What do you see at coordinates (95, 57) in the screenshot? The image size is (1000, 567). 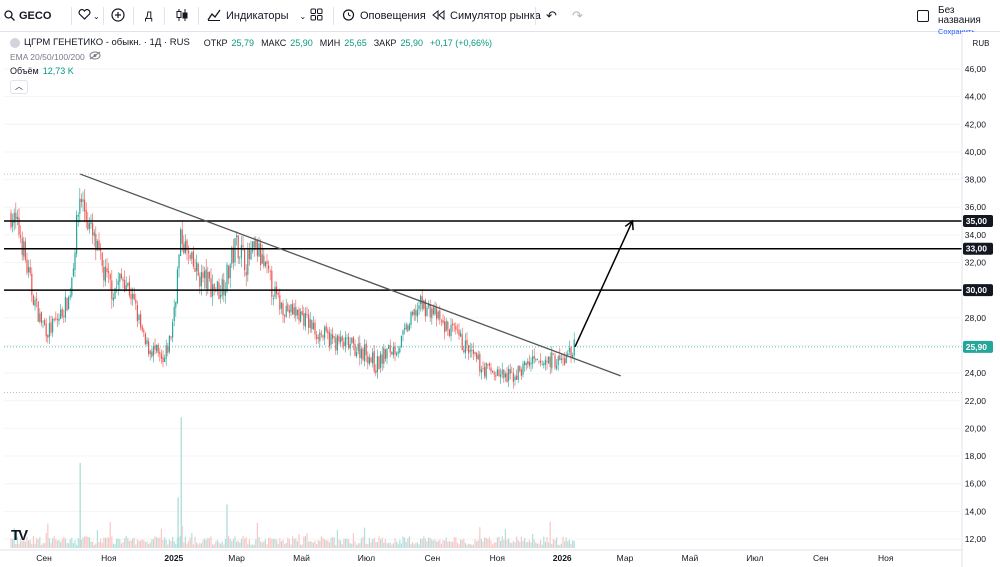 I see `eye-crossed-icon` at bounding box center [95, 57].